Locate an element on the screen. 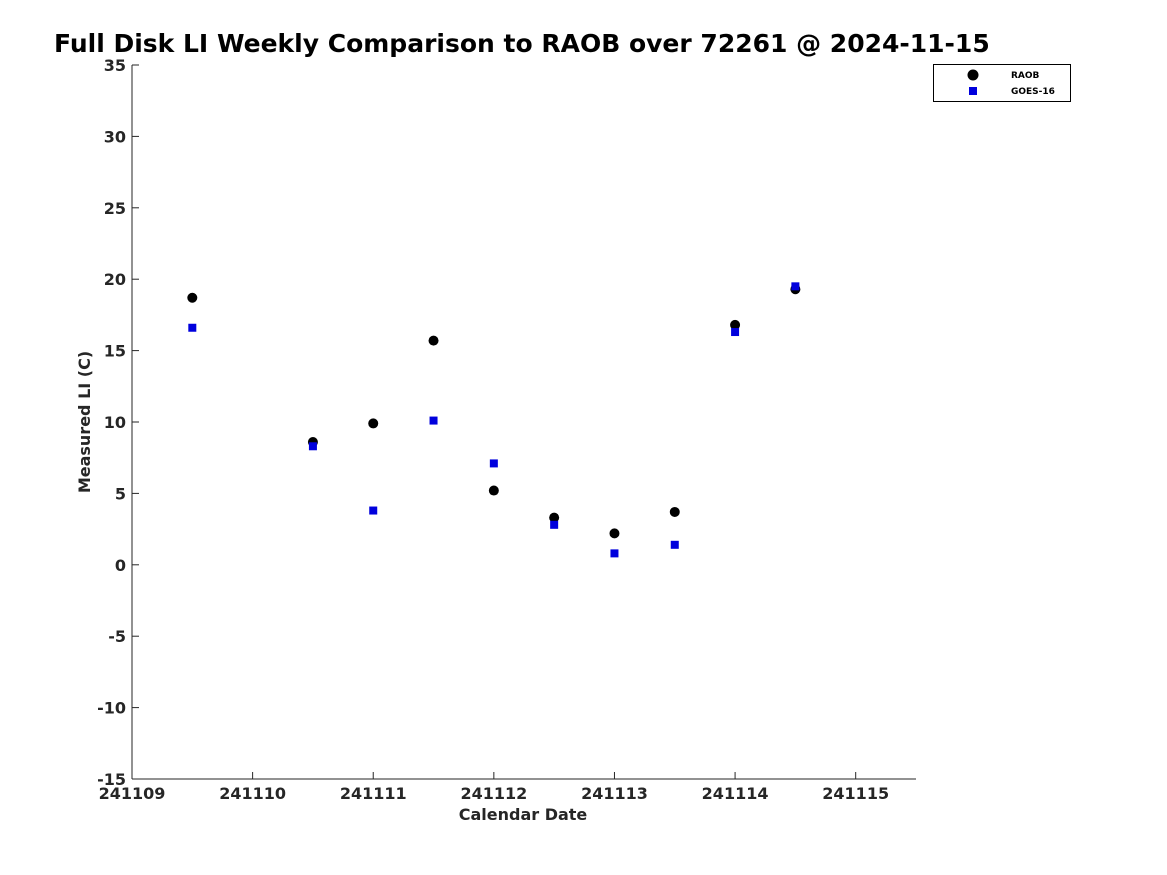 Image resolution: width=1167 pixels, height=875 pixels. y-axis-ticks: 35 30 25 20 15 10 5 0 -5 -10 -15 is located at coordinates (118, 422).